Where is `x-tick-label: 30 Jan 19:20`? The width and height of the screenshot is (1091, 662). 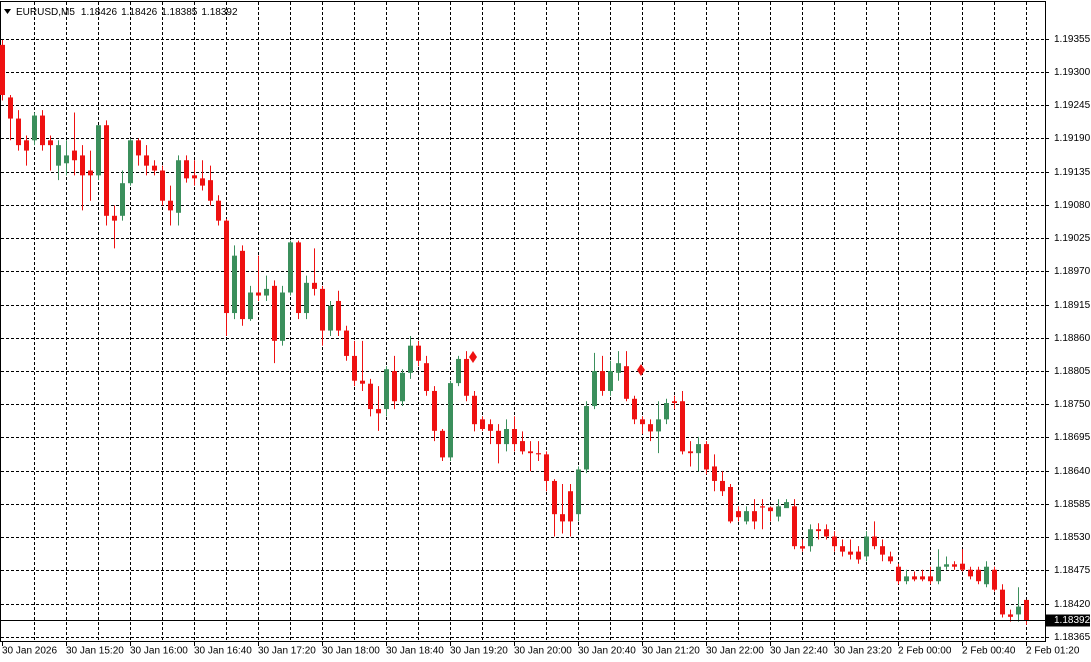
x-tick-label: 30 Jan 19:20 is located at coordinates (479, 651).